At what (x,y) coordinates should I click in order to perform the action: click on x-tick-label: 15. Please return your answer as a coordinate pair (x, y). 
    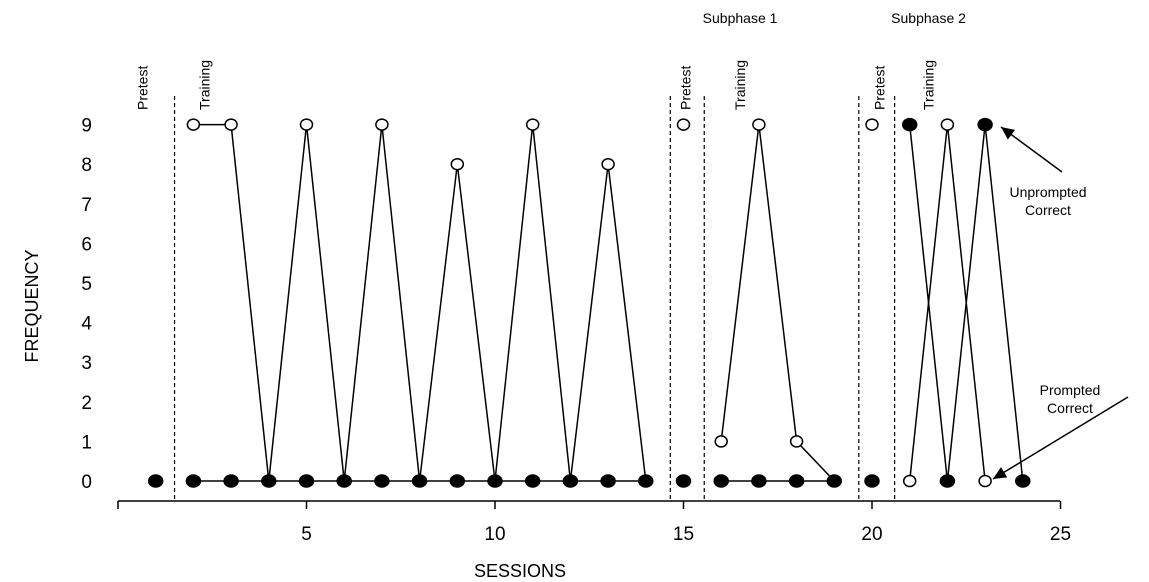
    Looking at the image, I should click on (683, 534).